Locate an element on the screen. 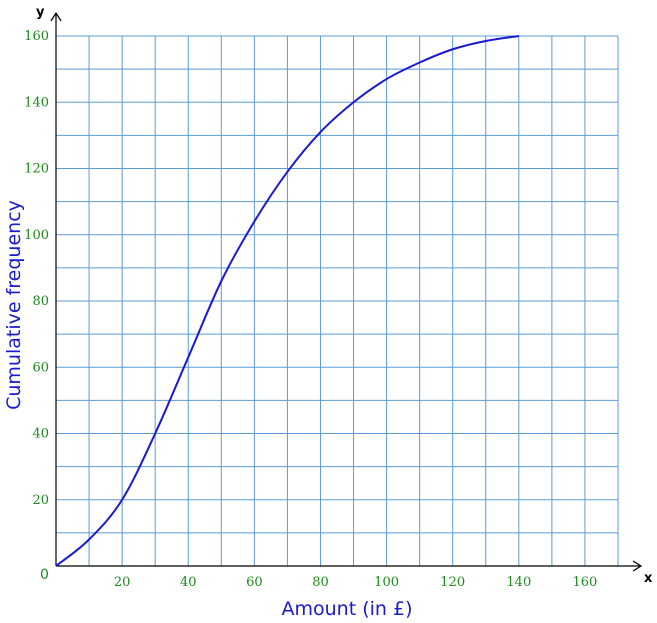 This screenshot has width=657, height=623. x-tick-label: 80 is located at coordinates (320, 582).